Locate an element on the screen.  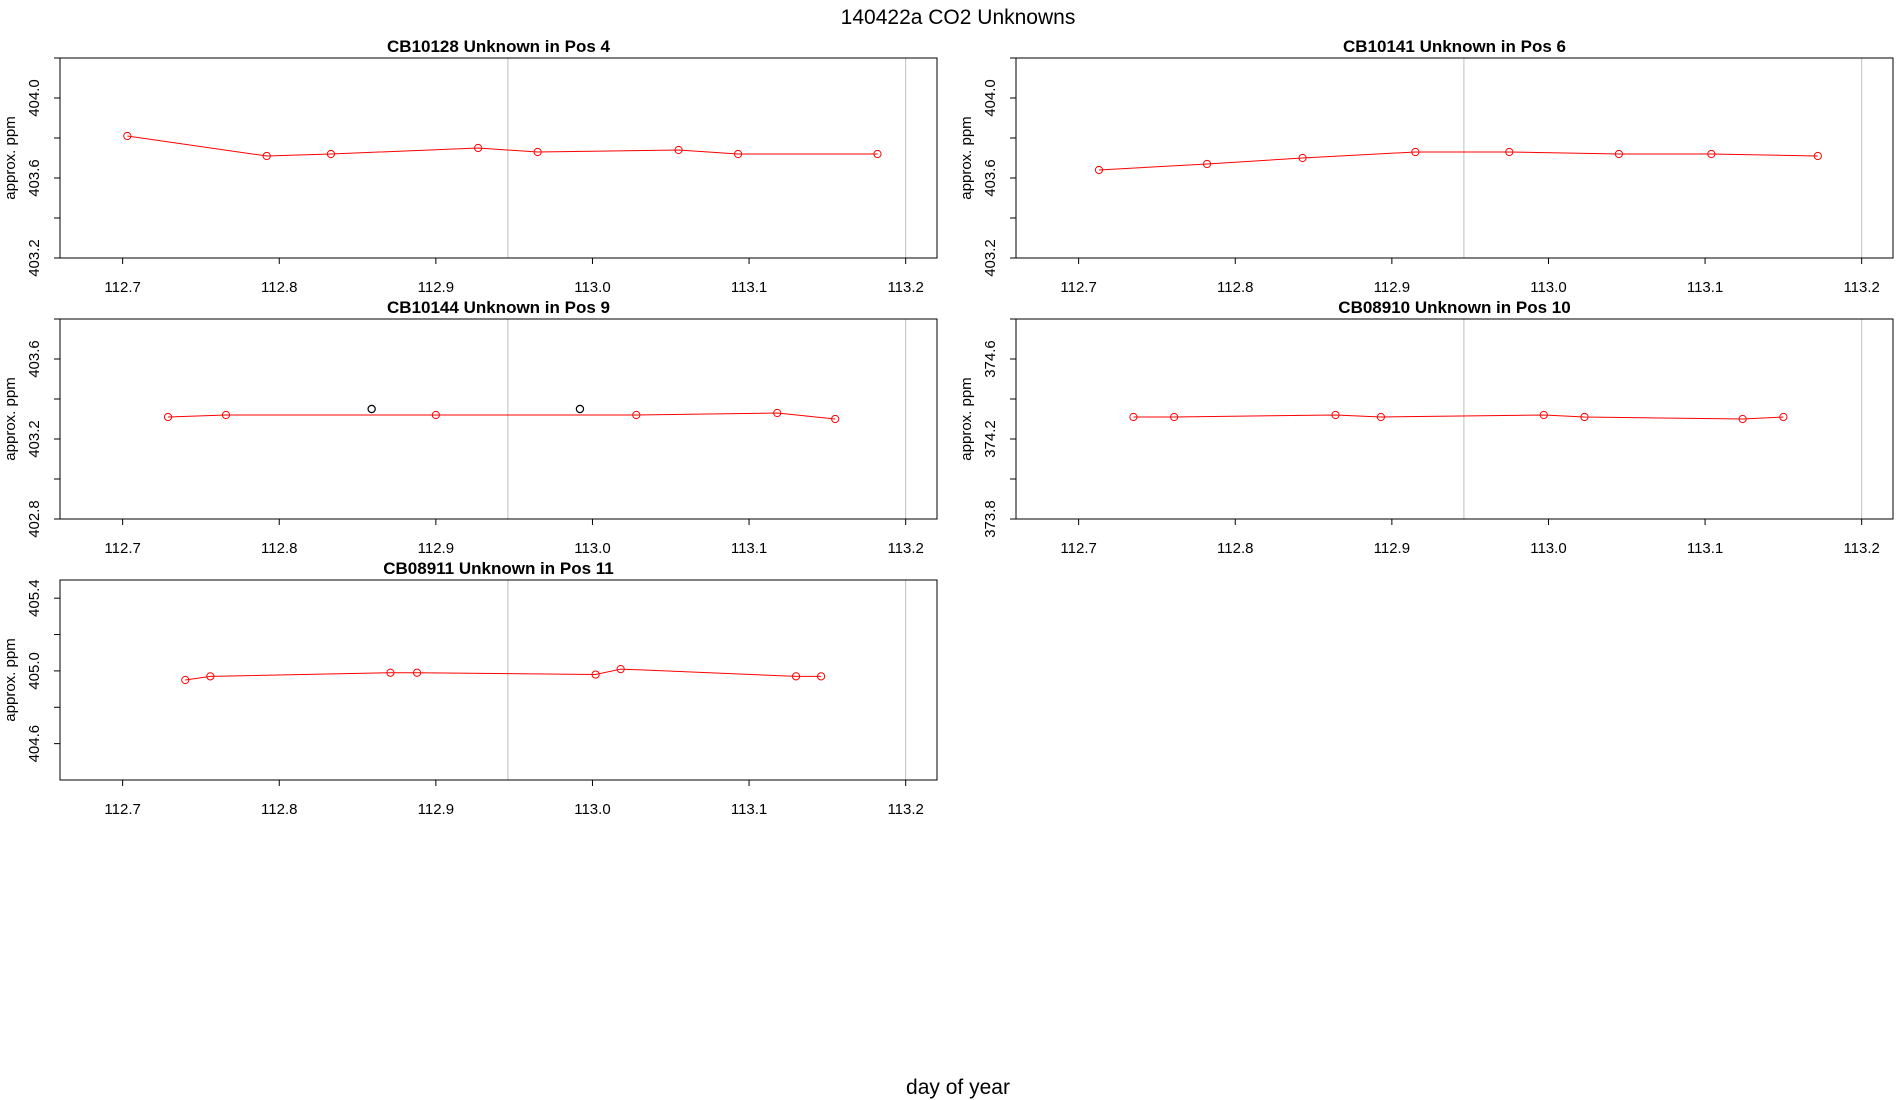
panel-title: CB08911 Unknown in Pos 11 is located at coordinates (498, 568).